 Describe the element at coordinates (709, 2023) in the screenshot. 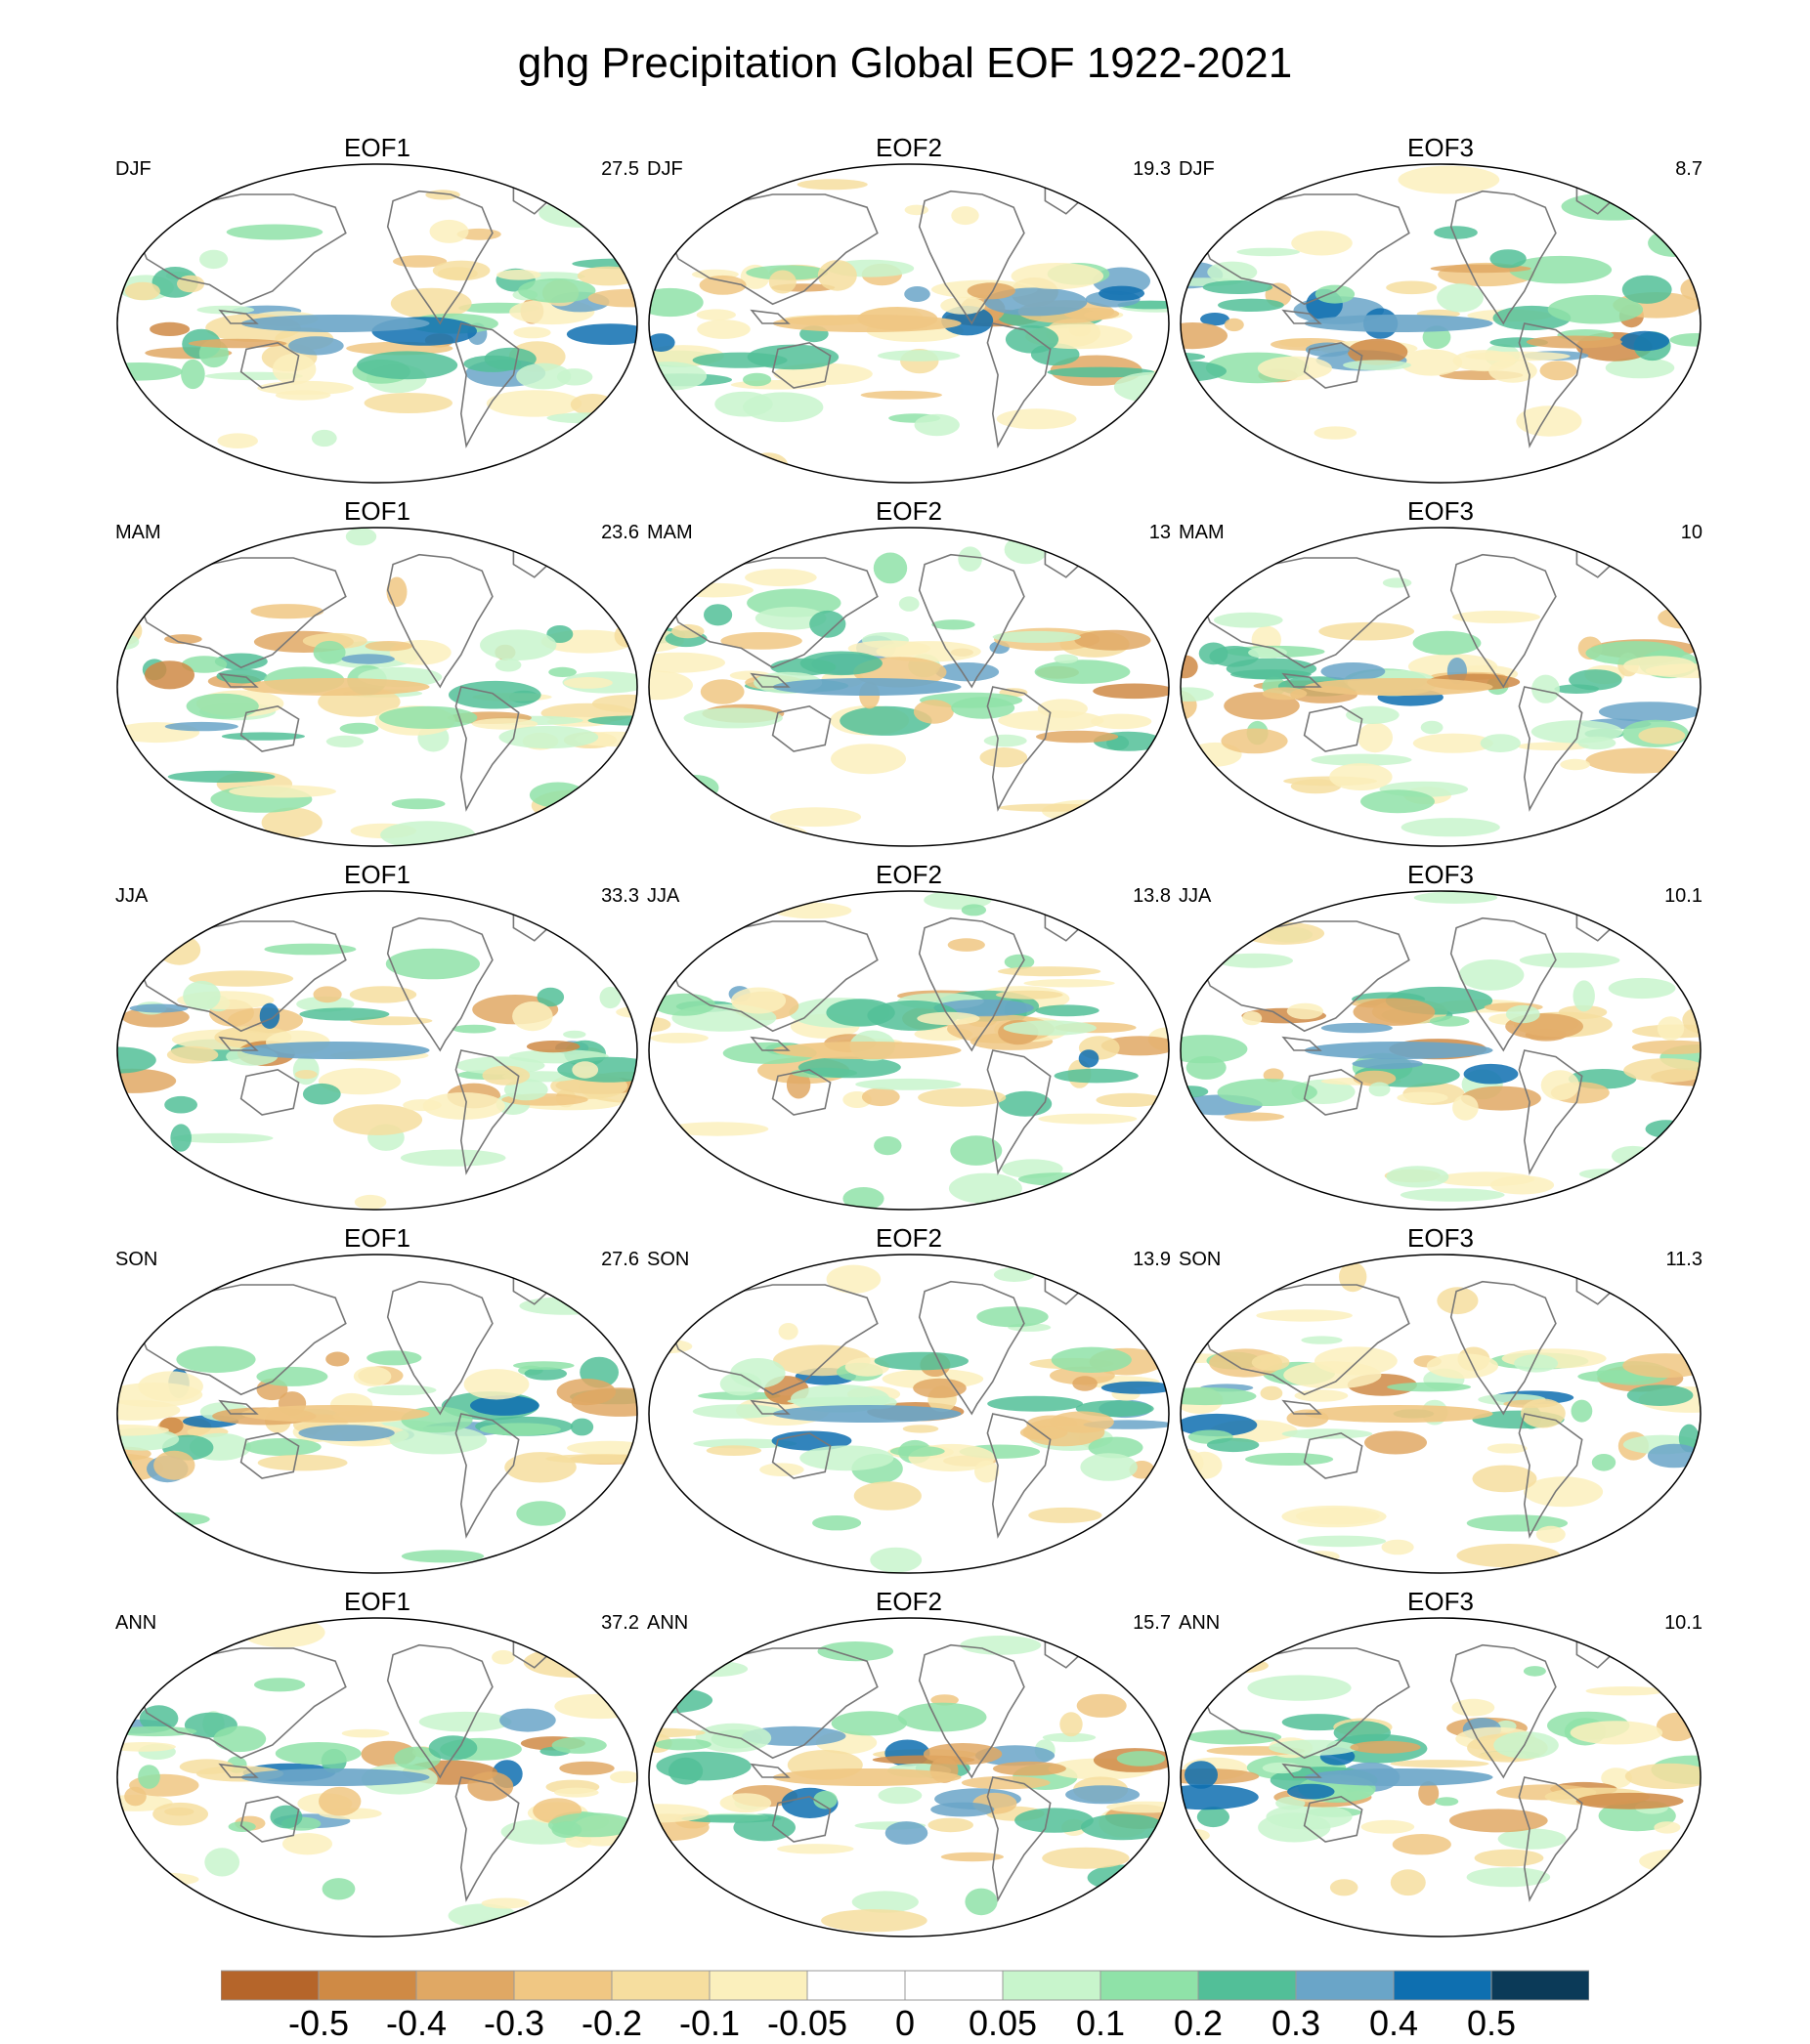

I see `colorbar-tick-label: -0.1` at that location.